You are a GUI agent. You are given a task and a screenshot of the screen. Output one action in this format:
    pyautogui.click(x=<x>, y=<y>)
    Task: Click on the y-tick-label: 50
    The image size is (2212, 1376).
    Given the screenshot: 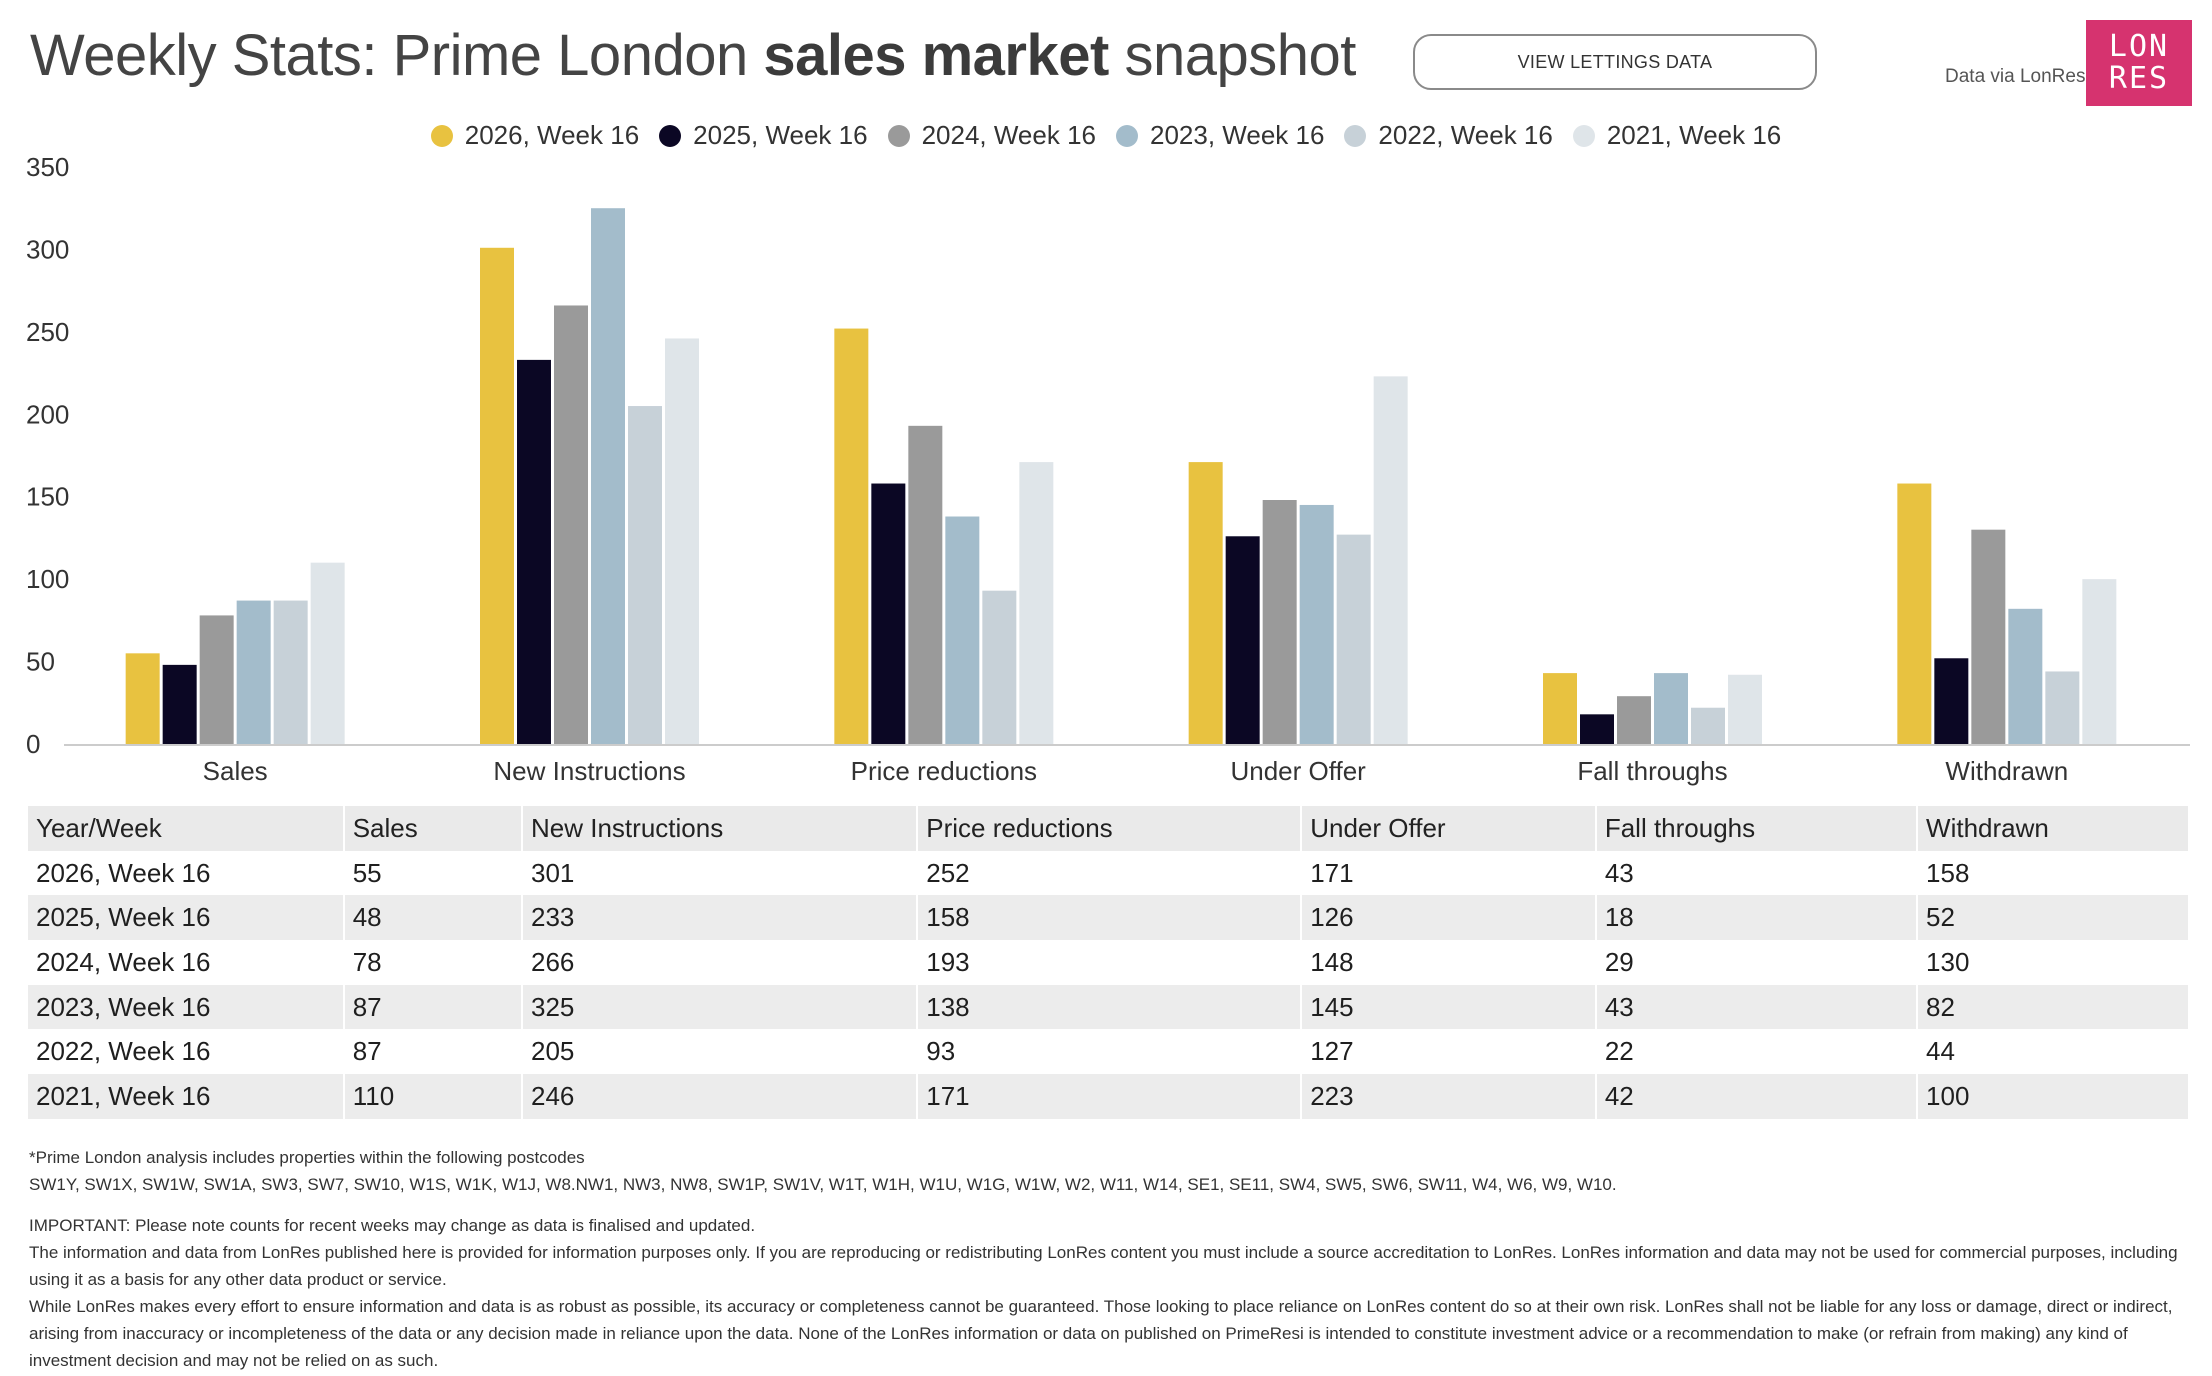 What is the action you would take?
    pyautogui.click(x=40, y=662)
    